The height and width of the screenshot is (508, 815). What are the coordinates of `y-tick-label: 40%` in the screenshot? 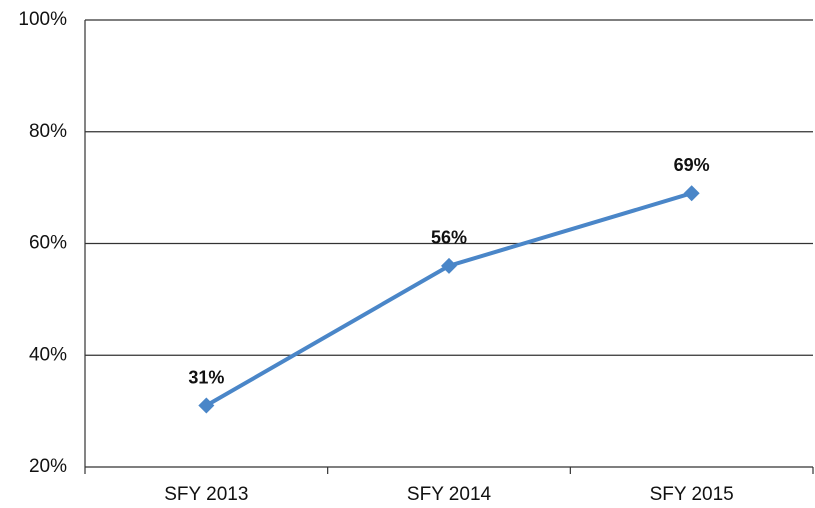 It's located at (48, 354).